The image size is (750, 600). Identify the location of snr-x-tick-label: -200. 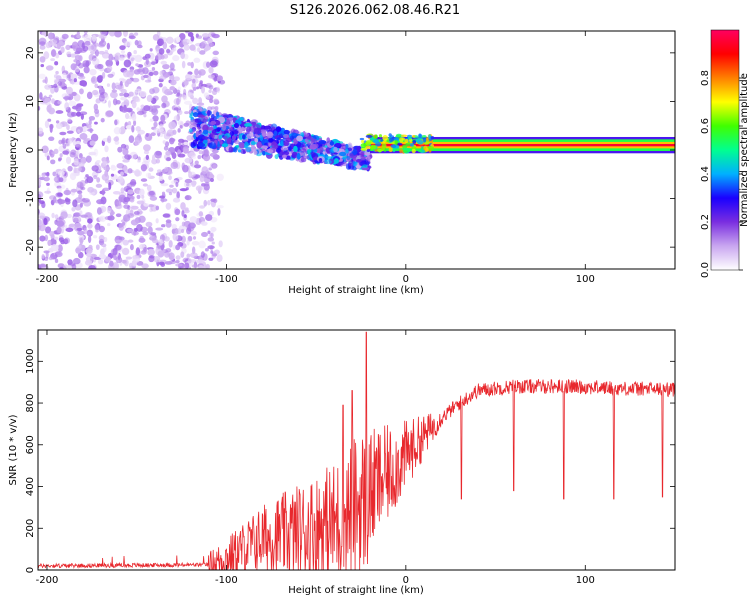
(47, 580).